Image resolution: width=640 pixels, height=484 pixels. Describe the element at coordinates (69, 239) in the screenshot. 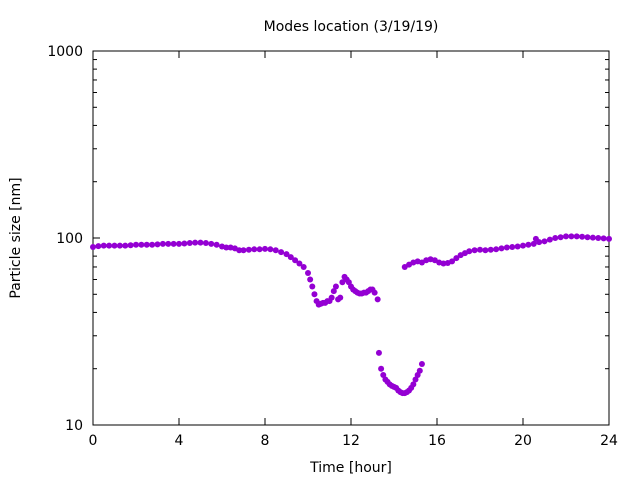

I see `y-tick-label: 100` at that location.